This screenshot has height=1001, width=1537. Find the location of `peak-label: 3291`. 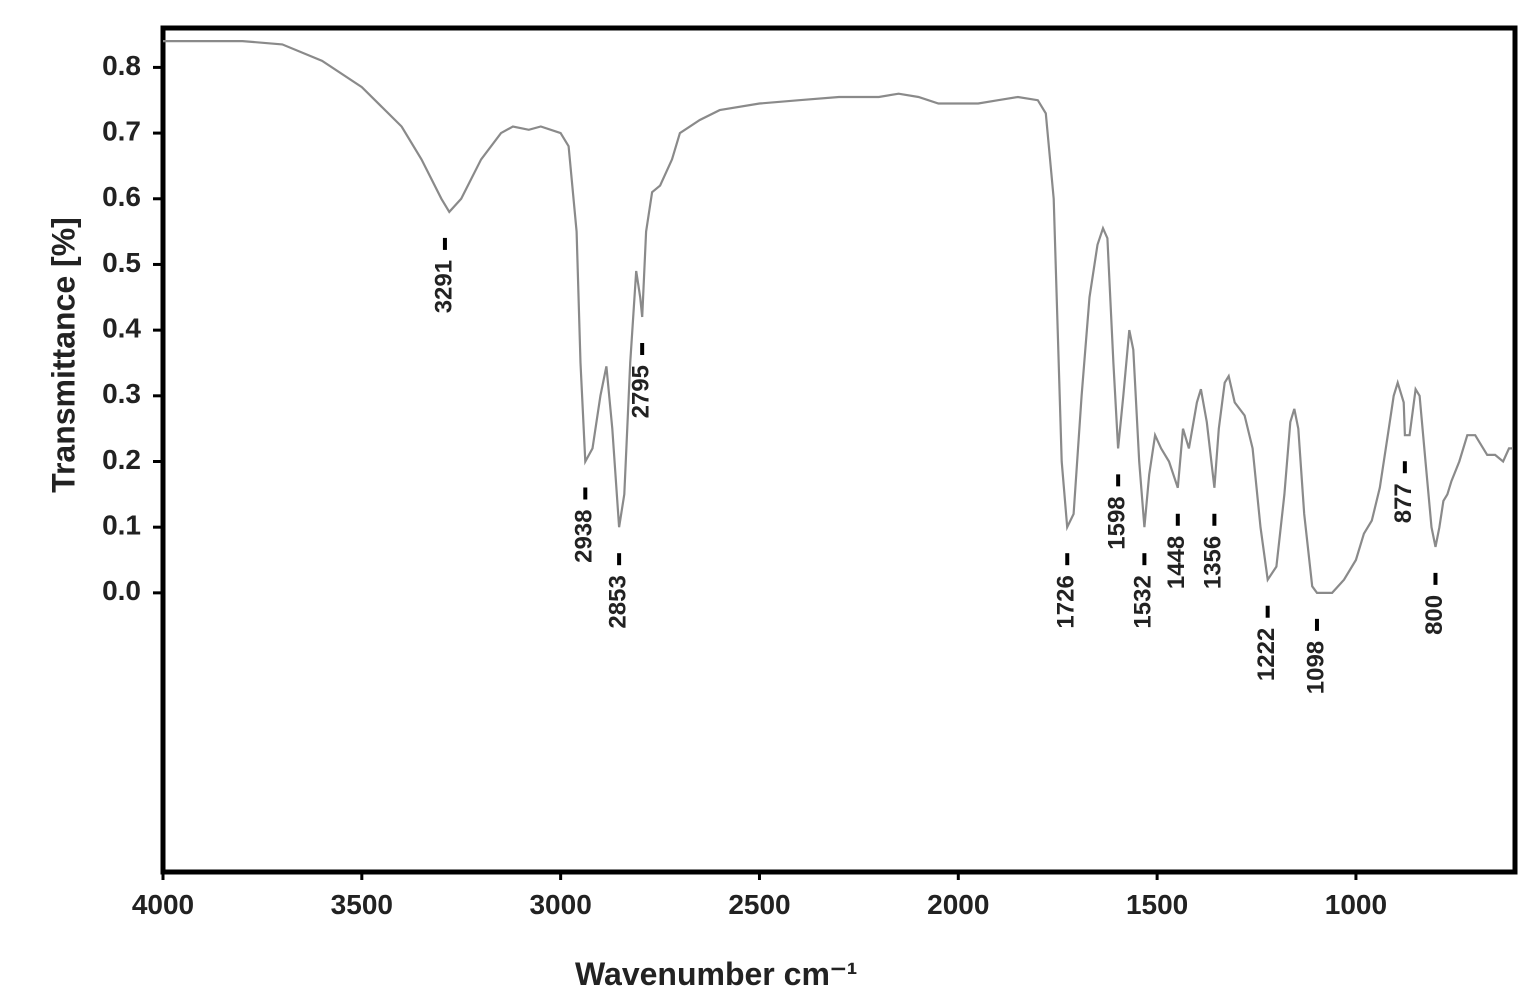

peak-label: 3291 is located at coordinates (443, 286).